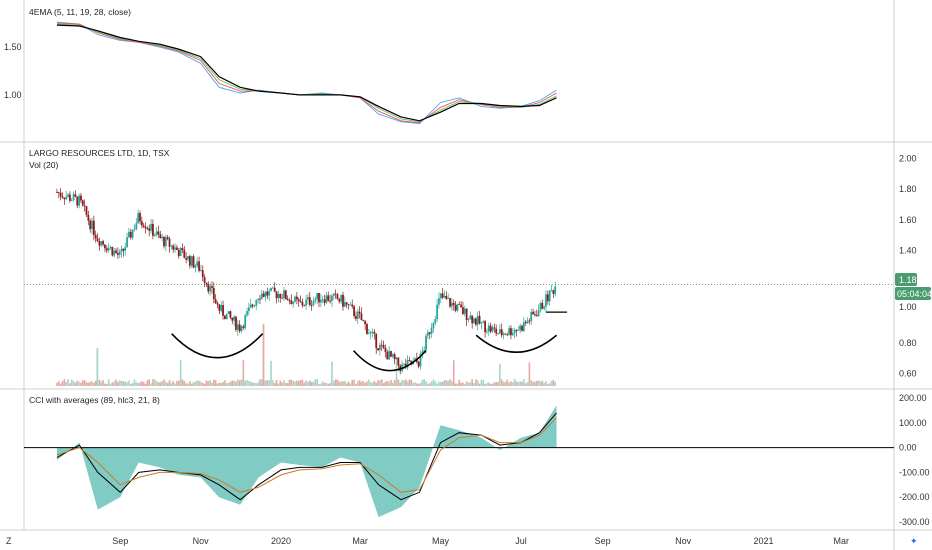  What do you see at coordinates (908, 448) in the screenshot?
I see `cci-tick: 0.00` at bounding box center [908, 448].